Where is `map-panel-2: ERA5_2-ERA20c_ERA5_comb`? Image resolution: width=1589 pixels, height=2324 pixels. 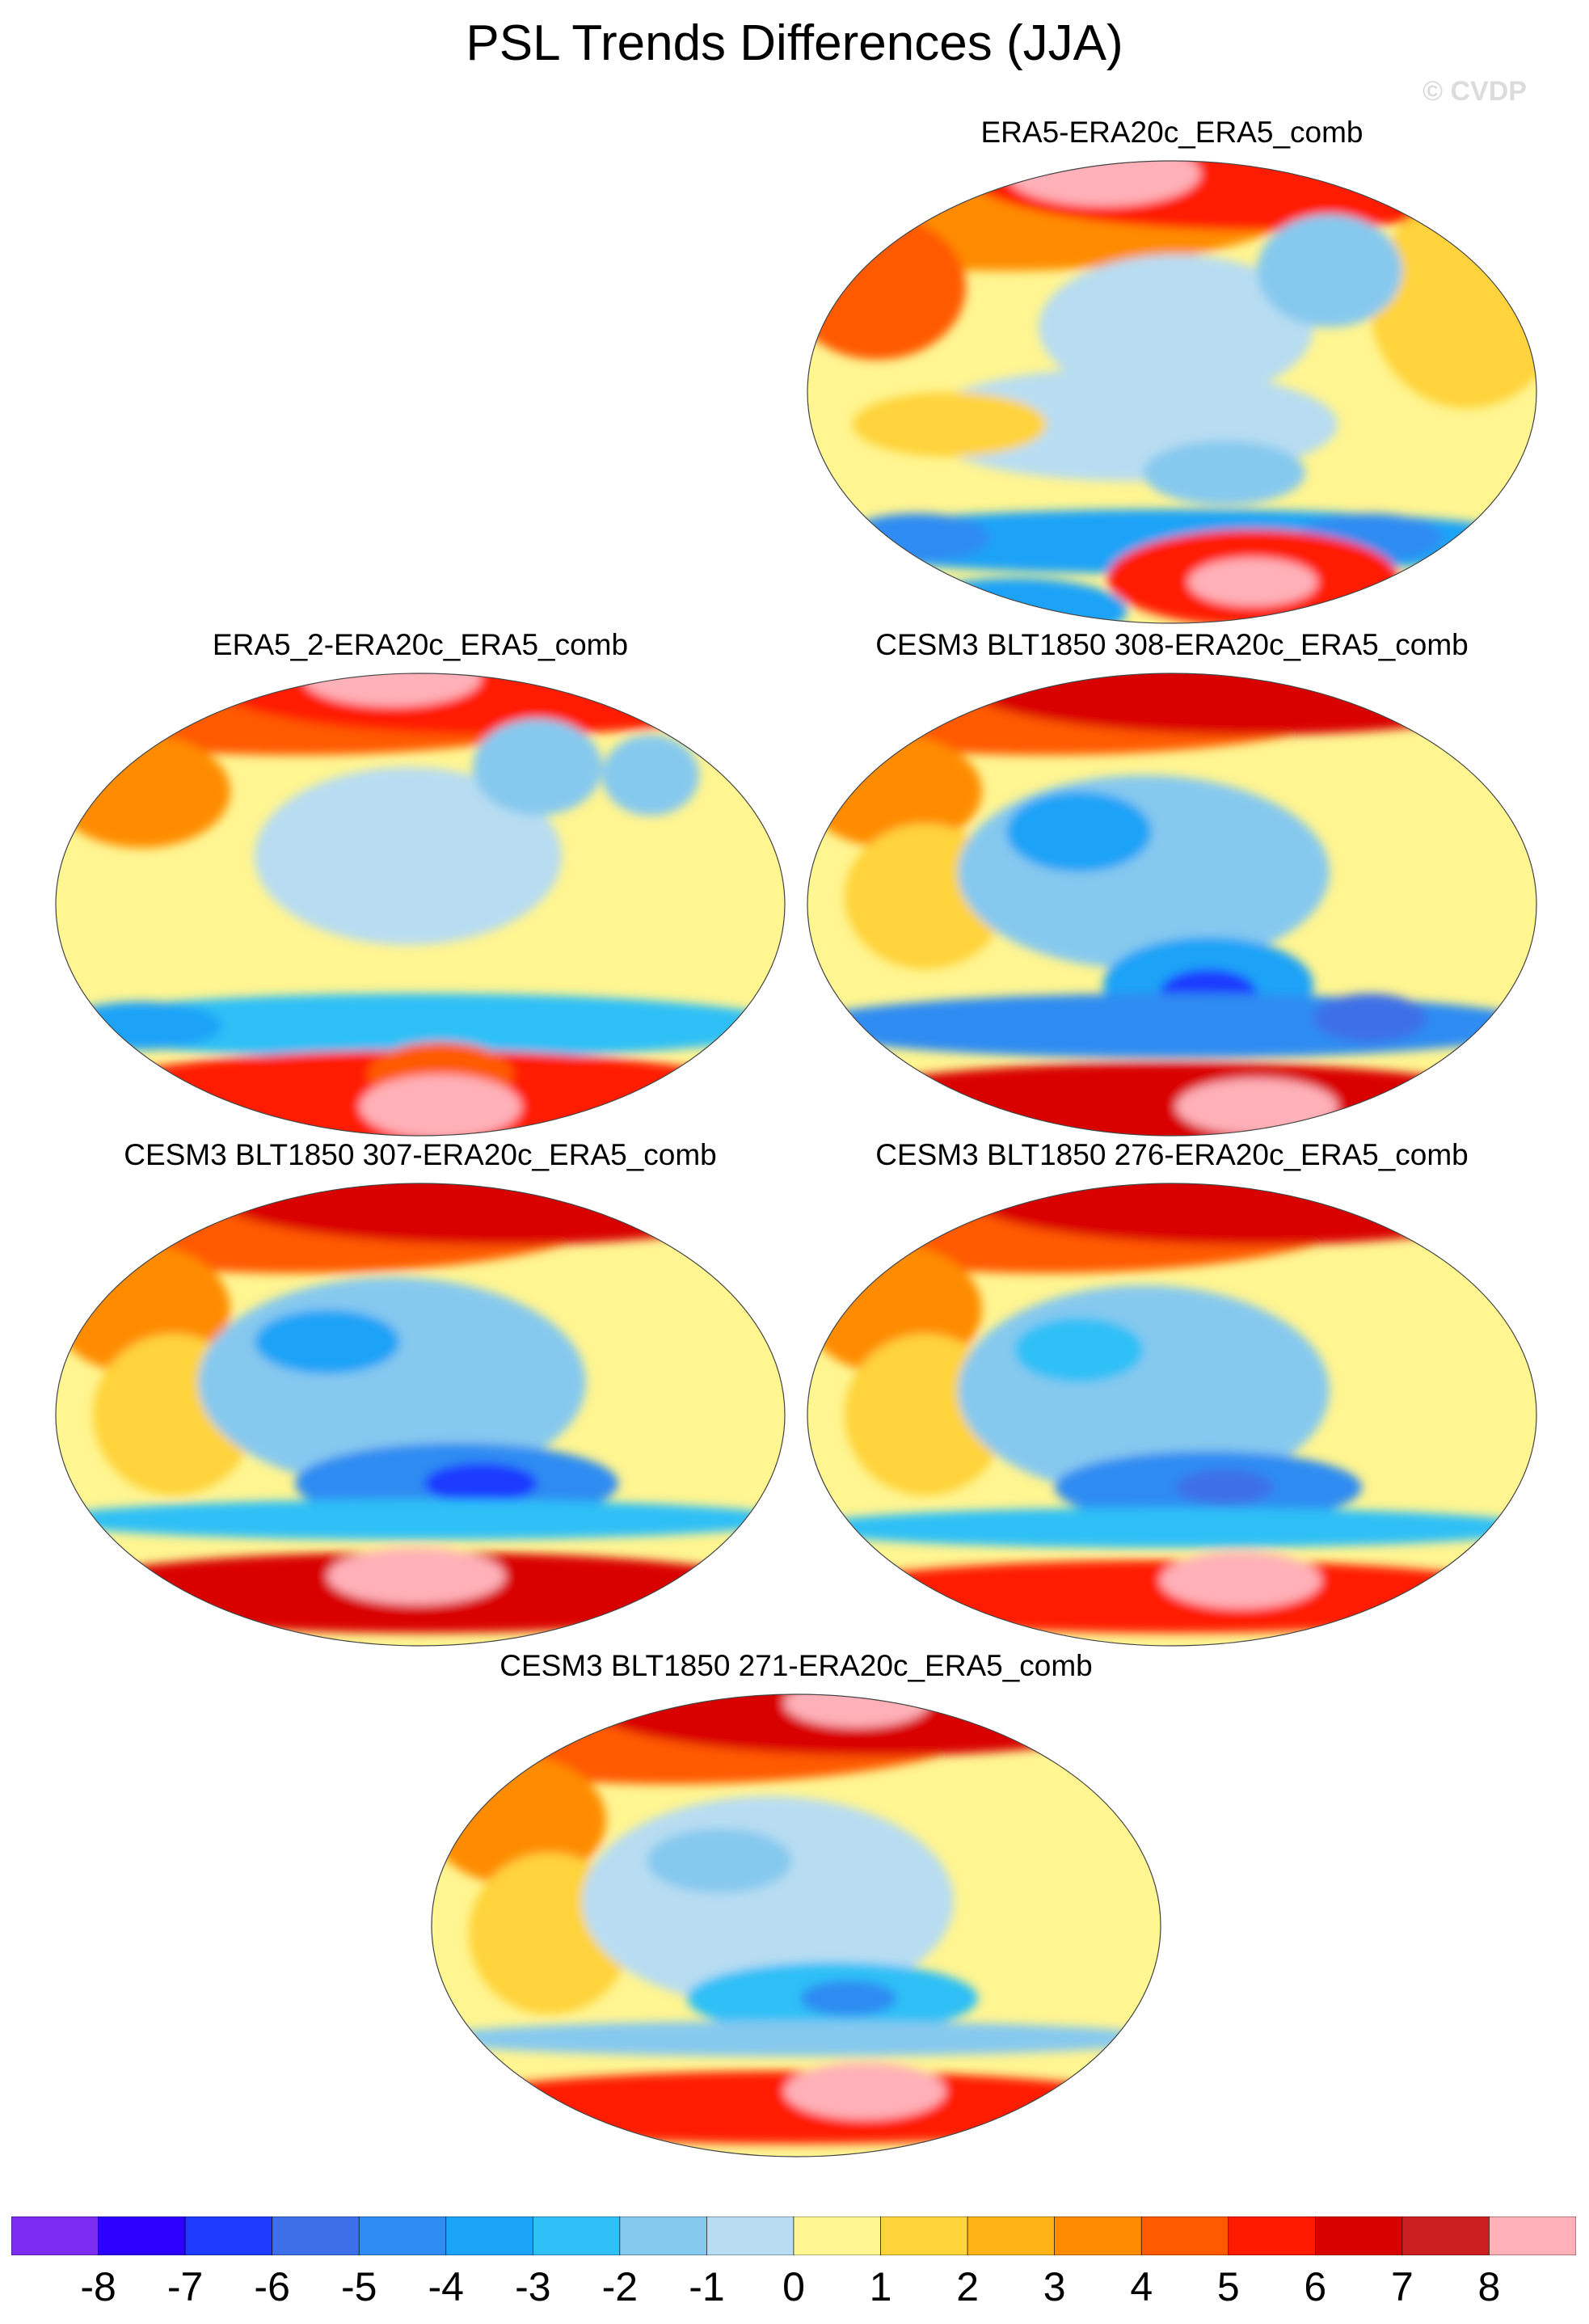
map-panel-2: ERA5_2-ERA20c_ERA5_comb is located at coordinates (421, 885).